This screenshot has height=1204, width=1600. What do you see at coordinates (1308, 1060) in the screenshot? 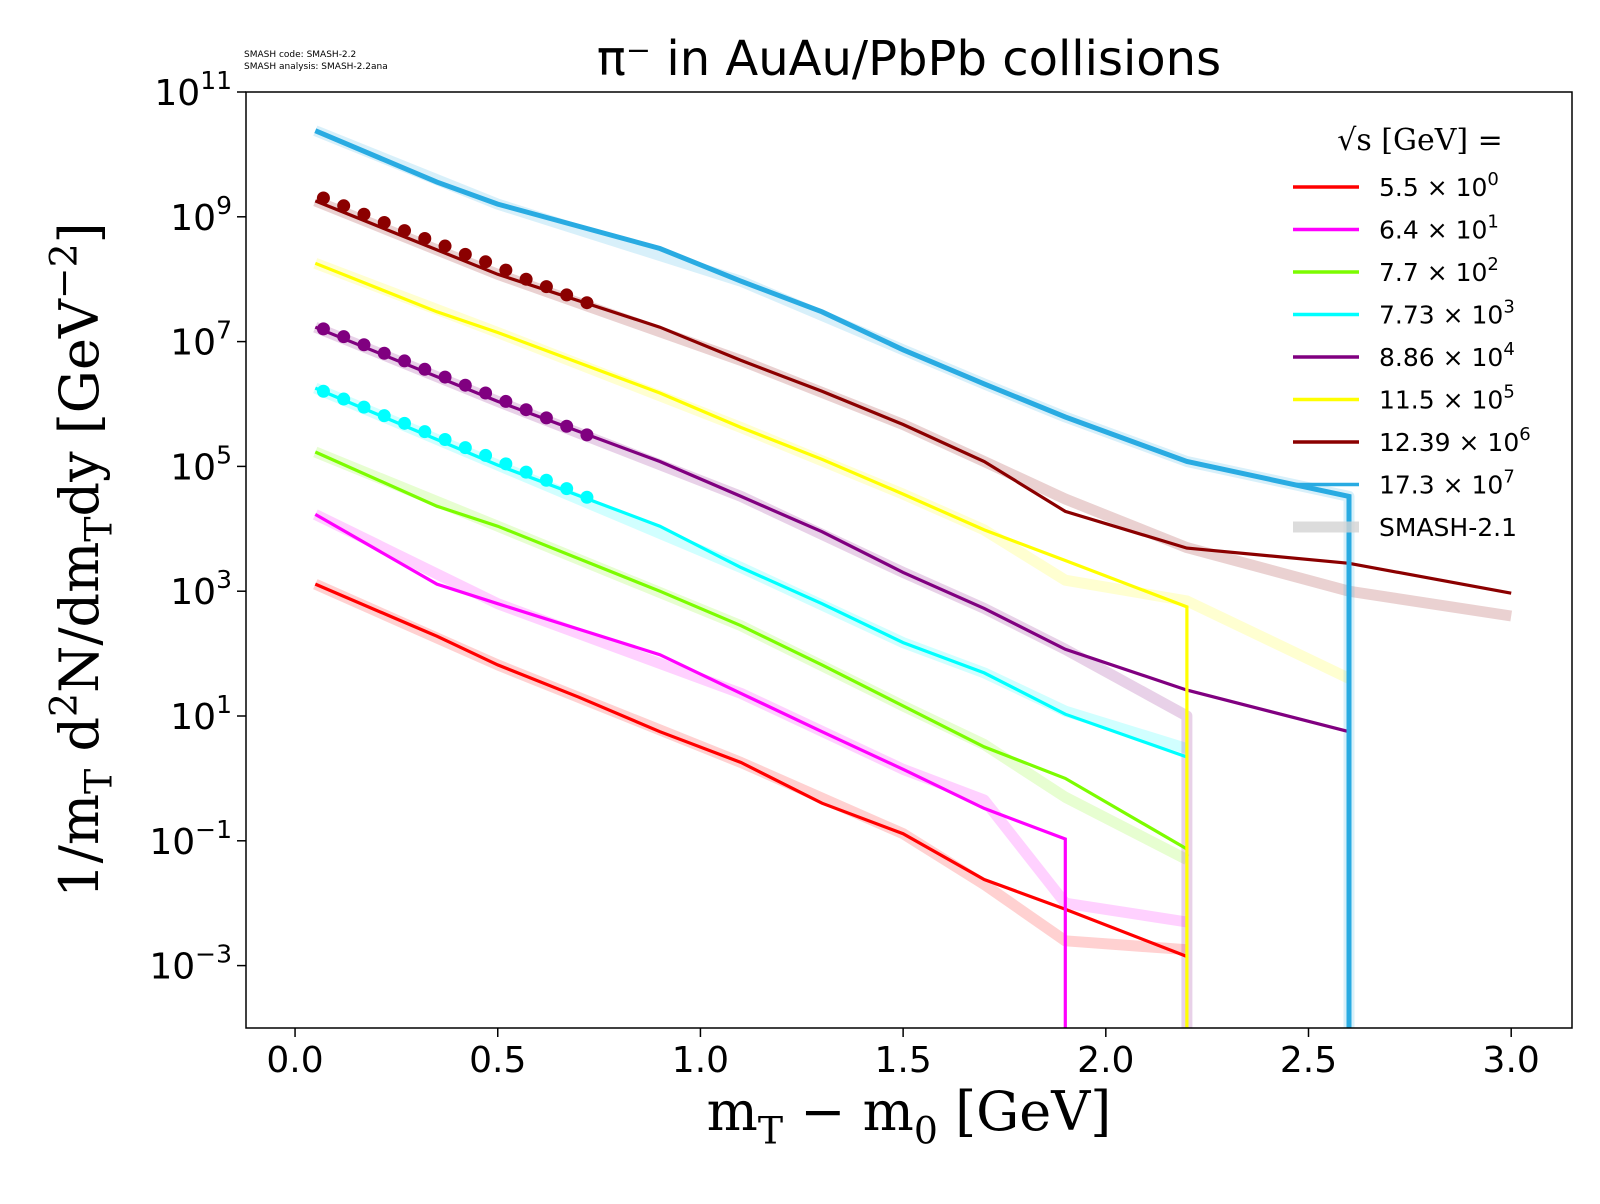
I see `x-tick-label: 2.5` at bounding box center [1308, 1060].